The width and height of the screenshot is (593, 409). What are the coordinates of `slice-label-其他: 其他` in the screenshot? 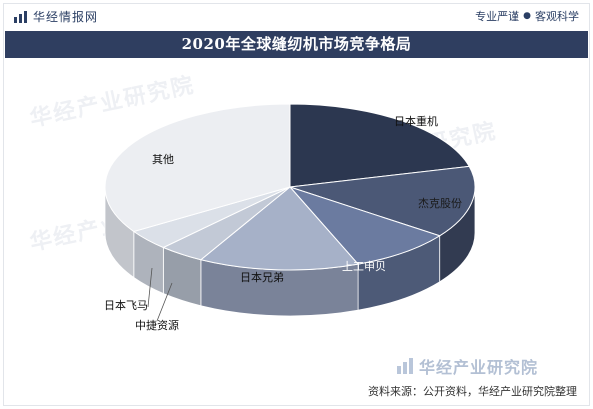 It's located at (163, 159).